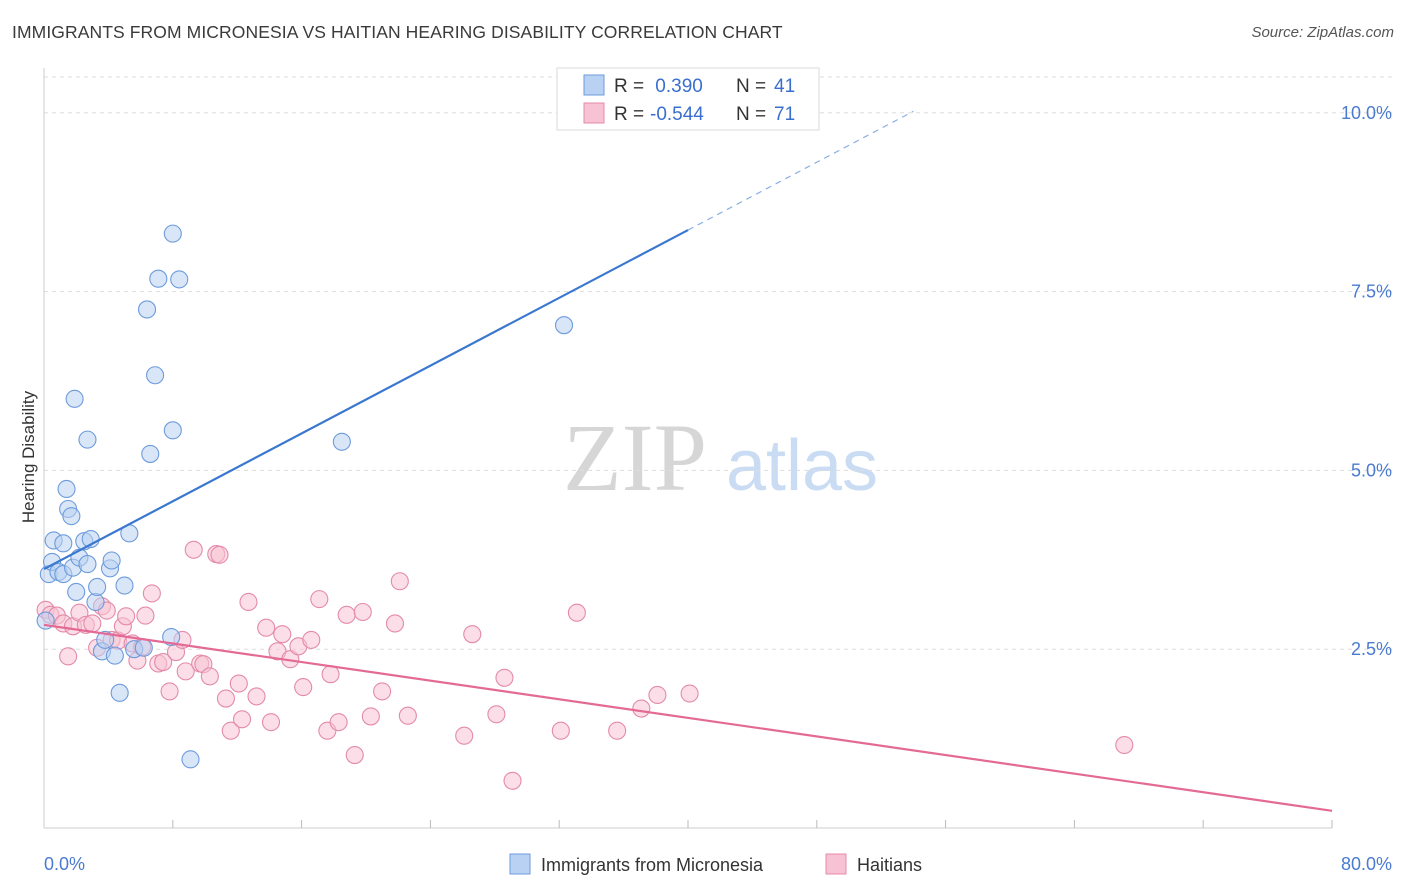 The width and height of the screenshot is (1406, 892). Describe the element at coordinates (635, 457) in the screenshot. I see `watermark-zip: ZIP` at that location.